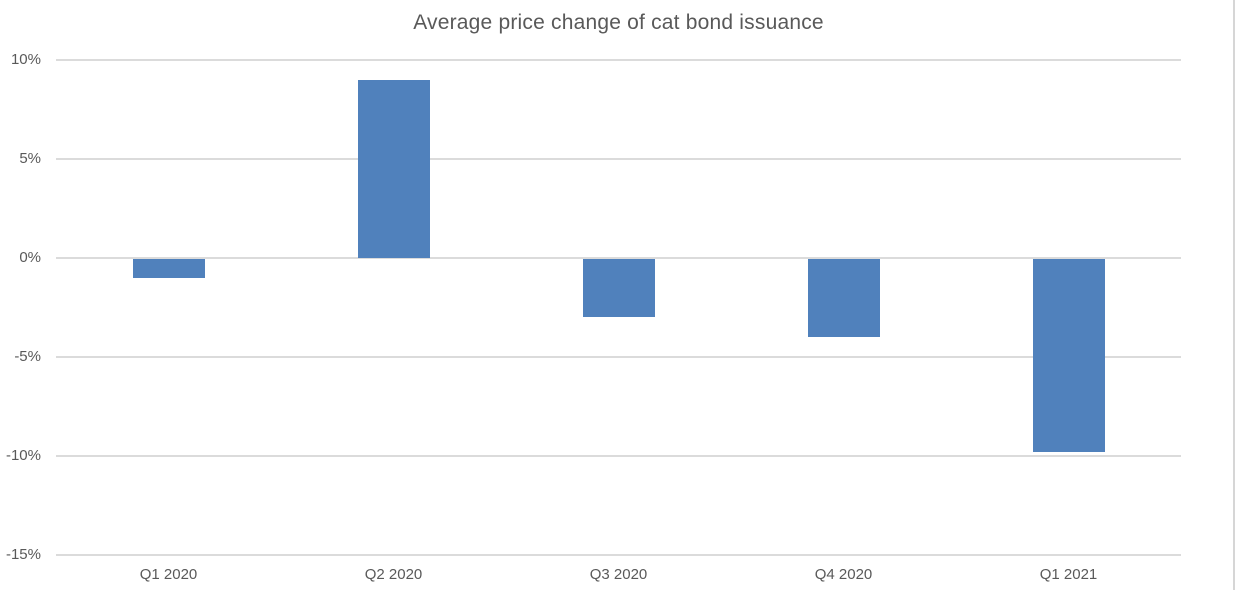  What do you see at coordinates (1068, 574) in the screenshot?
I see `x-tick-label: Q1 2021` at bounding box center [1068, 574].